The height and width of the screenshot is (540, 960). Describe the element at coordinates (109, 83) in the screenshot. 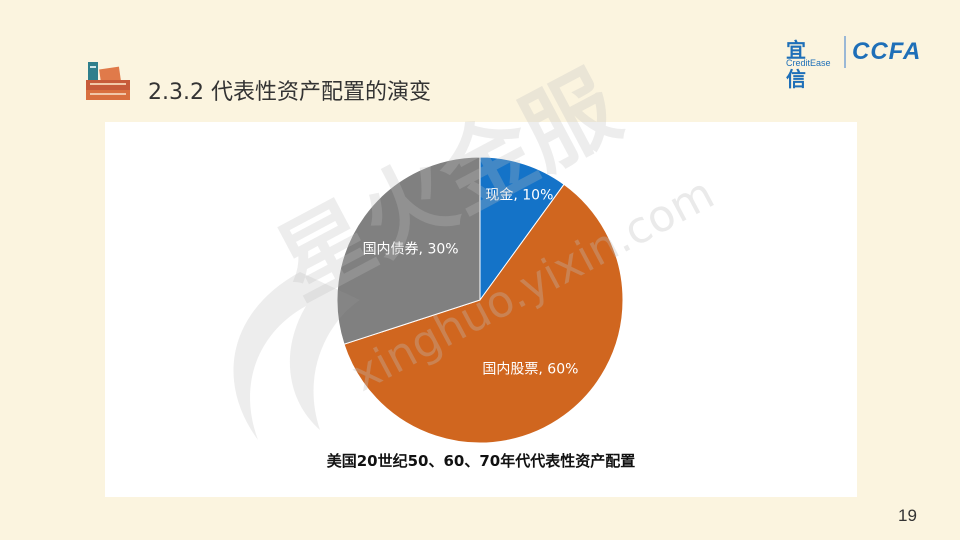

I see `folders-icon` at that location.